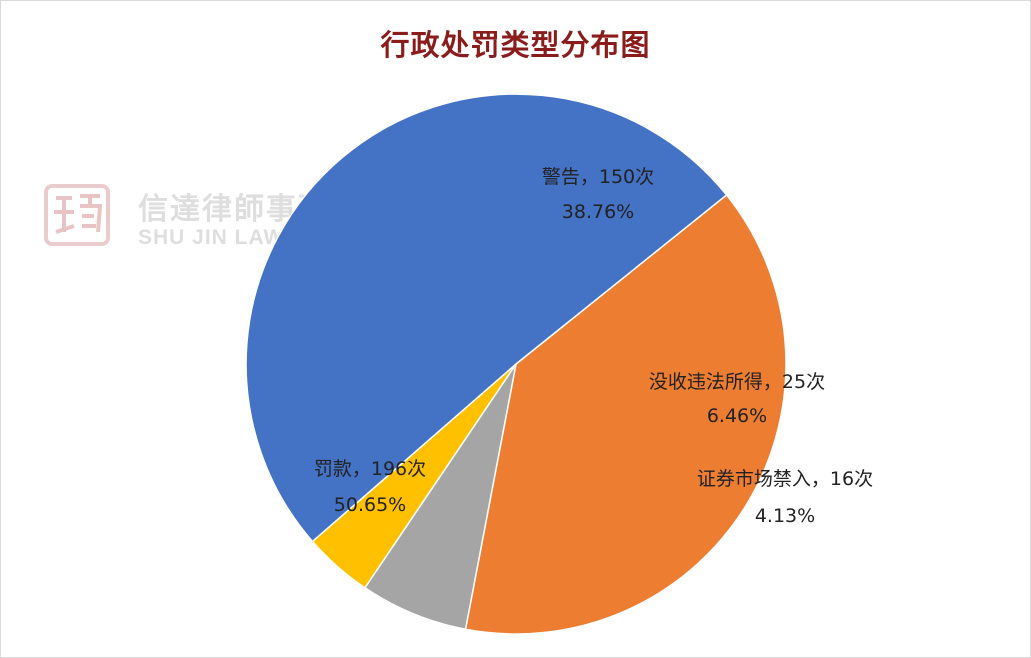 Image resolution: width=1031 pixels, height=658 pixels. What do you see at coordinates (77, 215) in the screenshot?
I see `firm-seal-logo` at bounding box center [77, 215].